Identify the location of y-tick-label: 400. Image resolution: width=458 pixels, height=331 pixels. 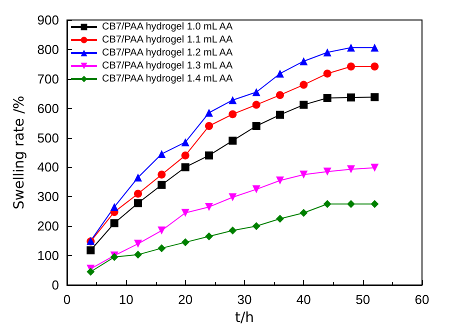
(48, 167).